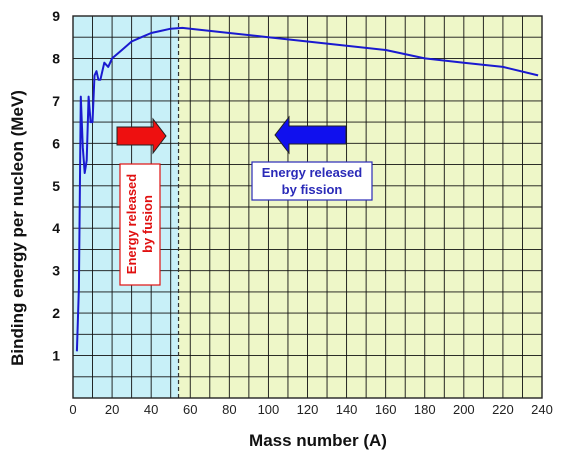 Image resolution: width=567 pixels, height=459 pixels. What do you see at coordinates (56, 228) in the screenshot?
I see `y-tick-label: 4` at bounding box center [56, 228].